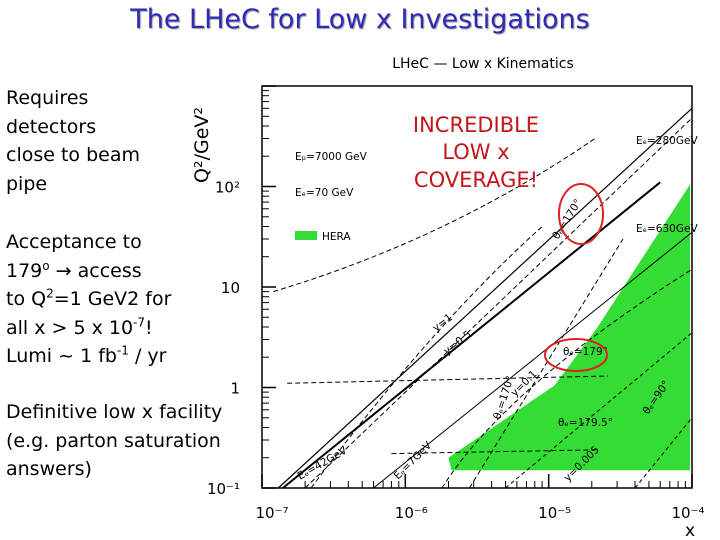  I want to click on x-tick-label: 10⁻⁶, so click(411, 513).